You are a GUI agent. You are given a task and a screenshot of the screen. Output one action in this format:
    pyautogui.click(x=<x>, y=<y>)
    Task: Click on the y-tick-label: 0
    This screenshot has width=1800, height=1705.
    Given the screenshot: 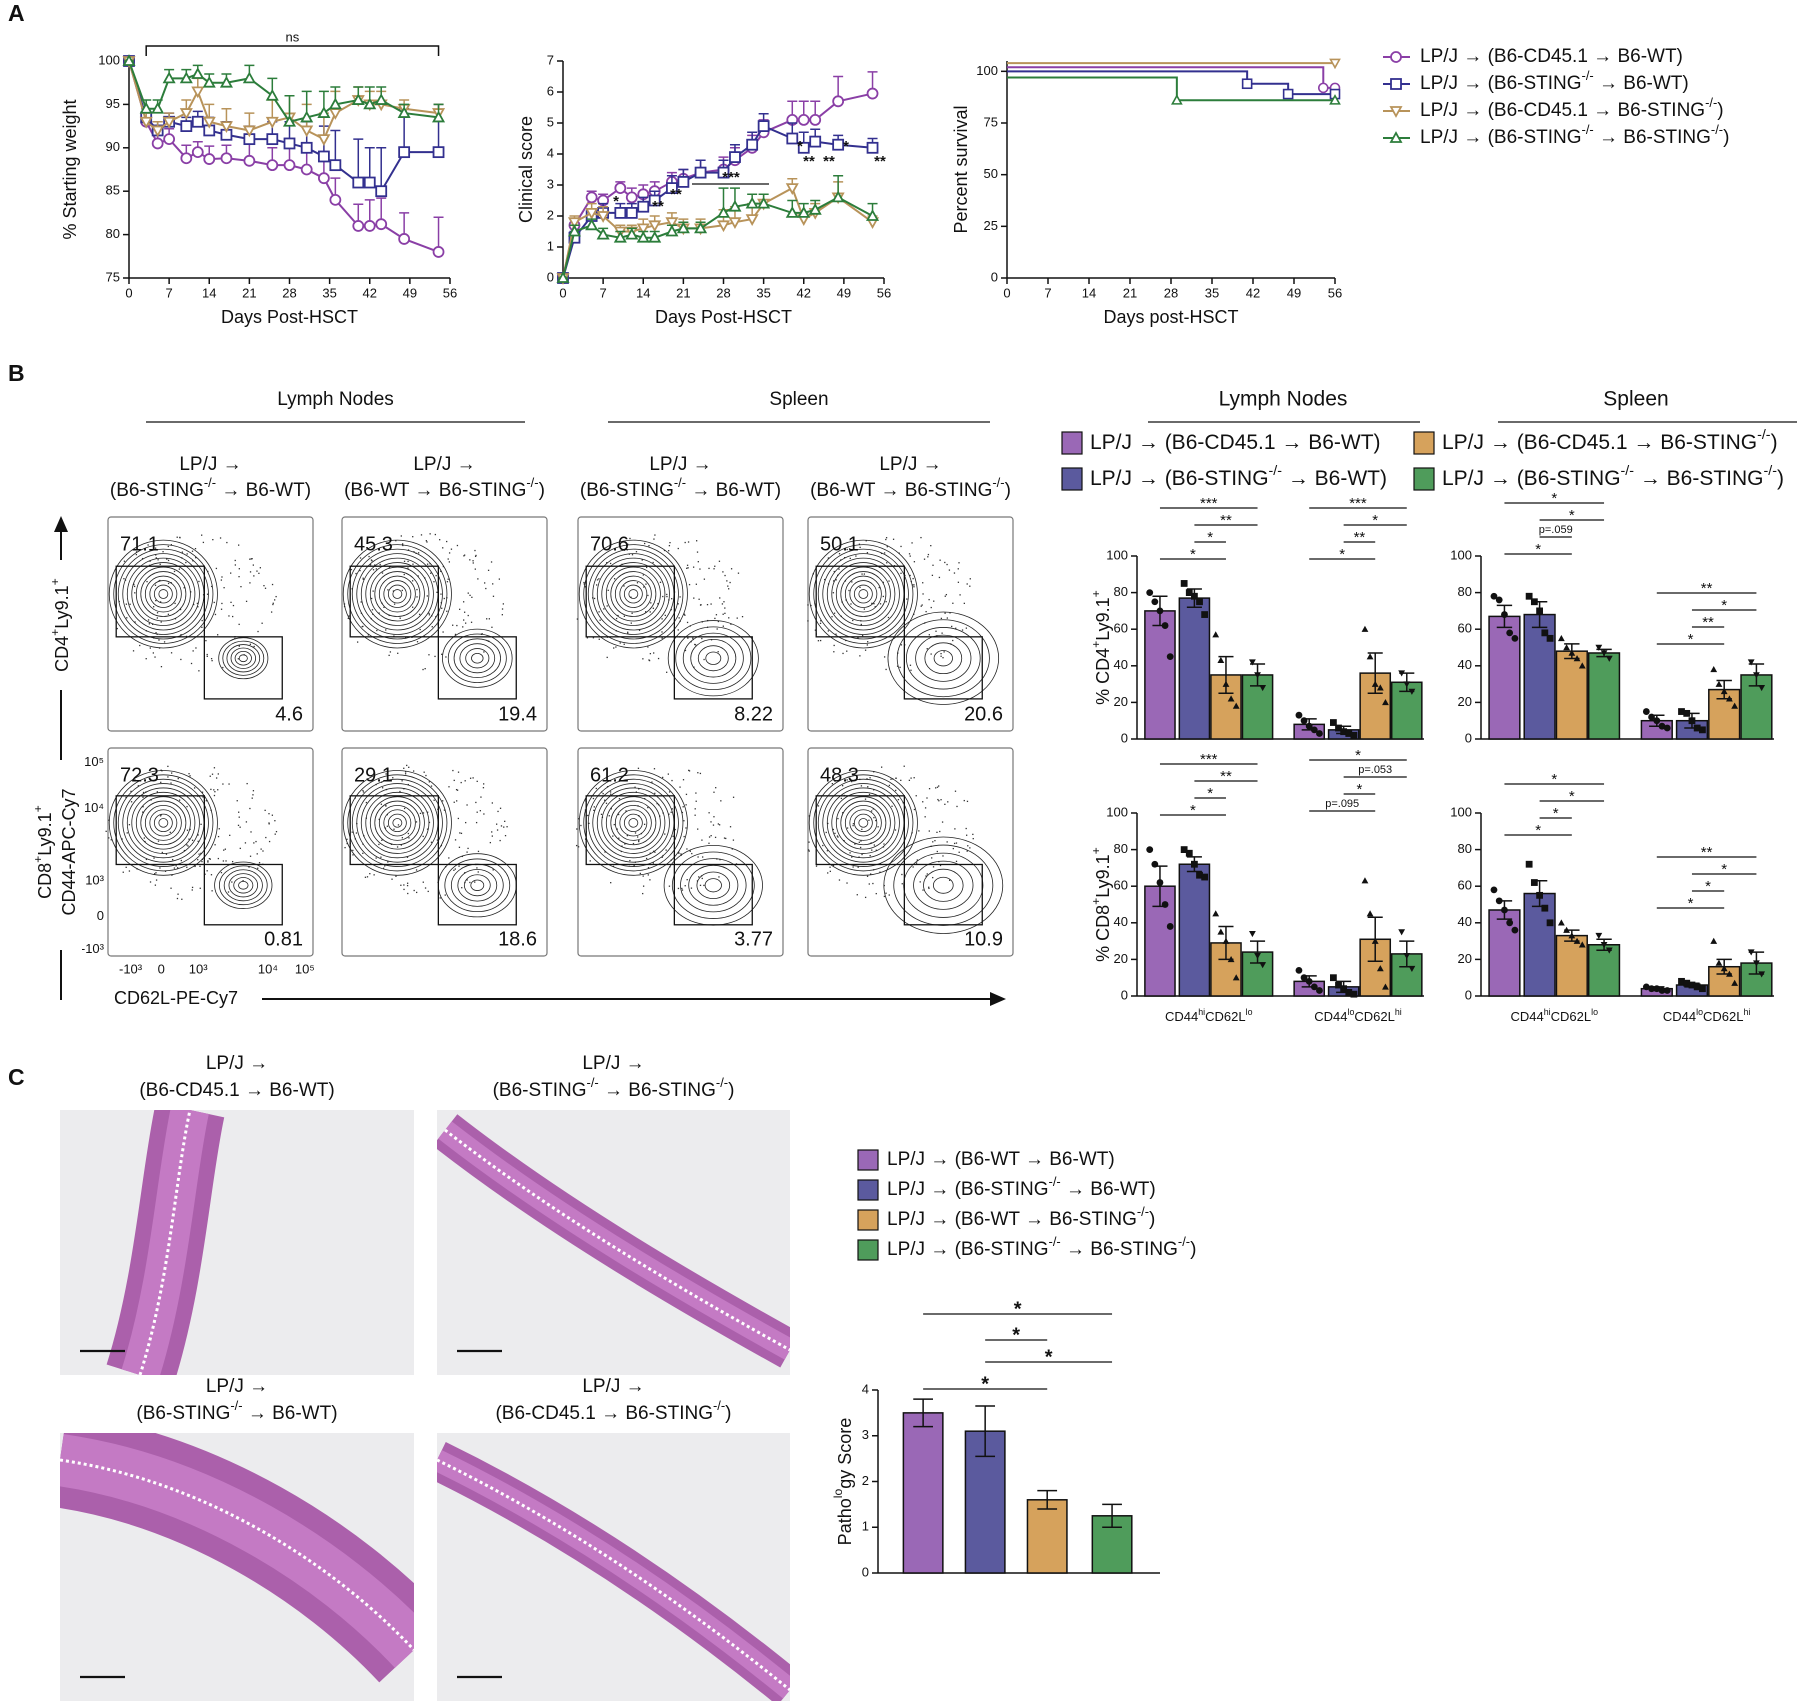 What is the action you would take?
    pyautogui.click(x=100, y=915)
    